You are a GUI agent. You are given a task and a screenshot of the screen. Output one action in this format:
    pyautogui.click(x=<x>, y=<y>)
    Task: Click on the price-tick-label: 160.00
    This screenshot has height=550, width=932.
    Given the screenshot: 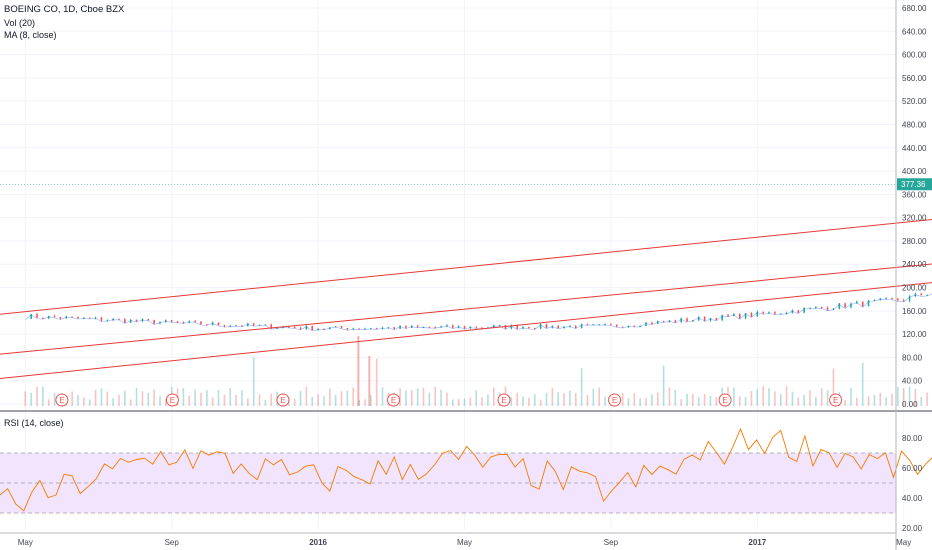 What is the action you would take?
    pyautogui.click(x=914, y=311)
    